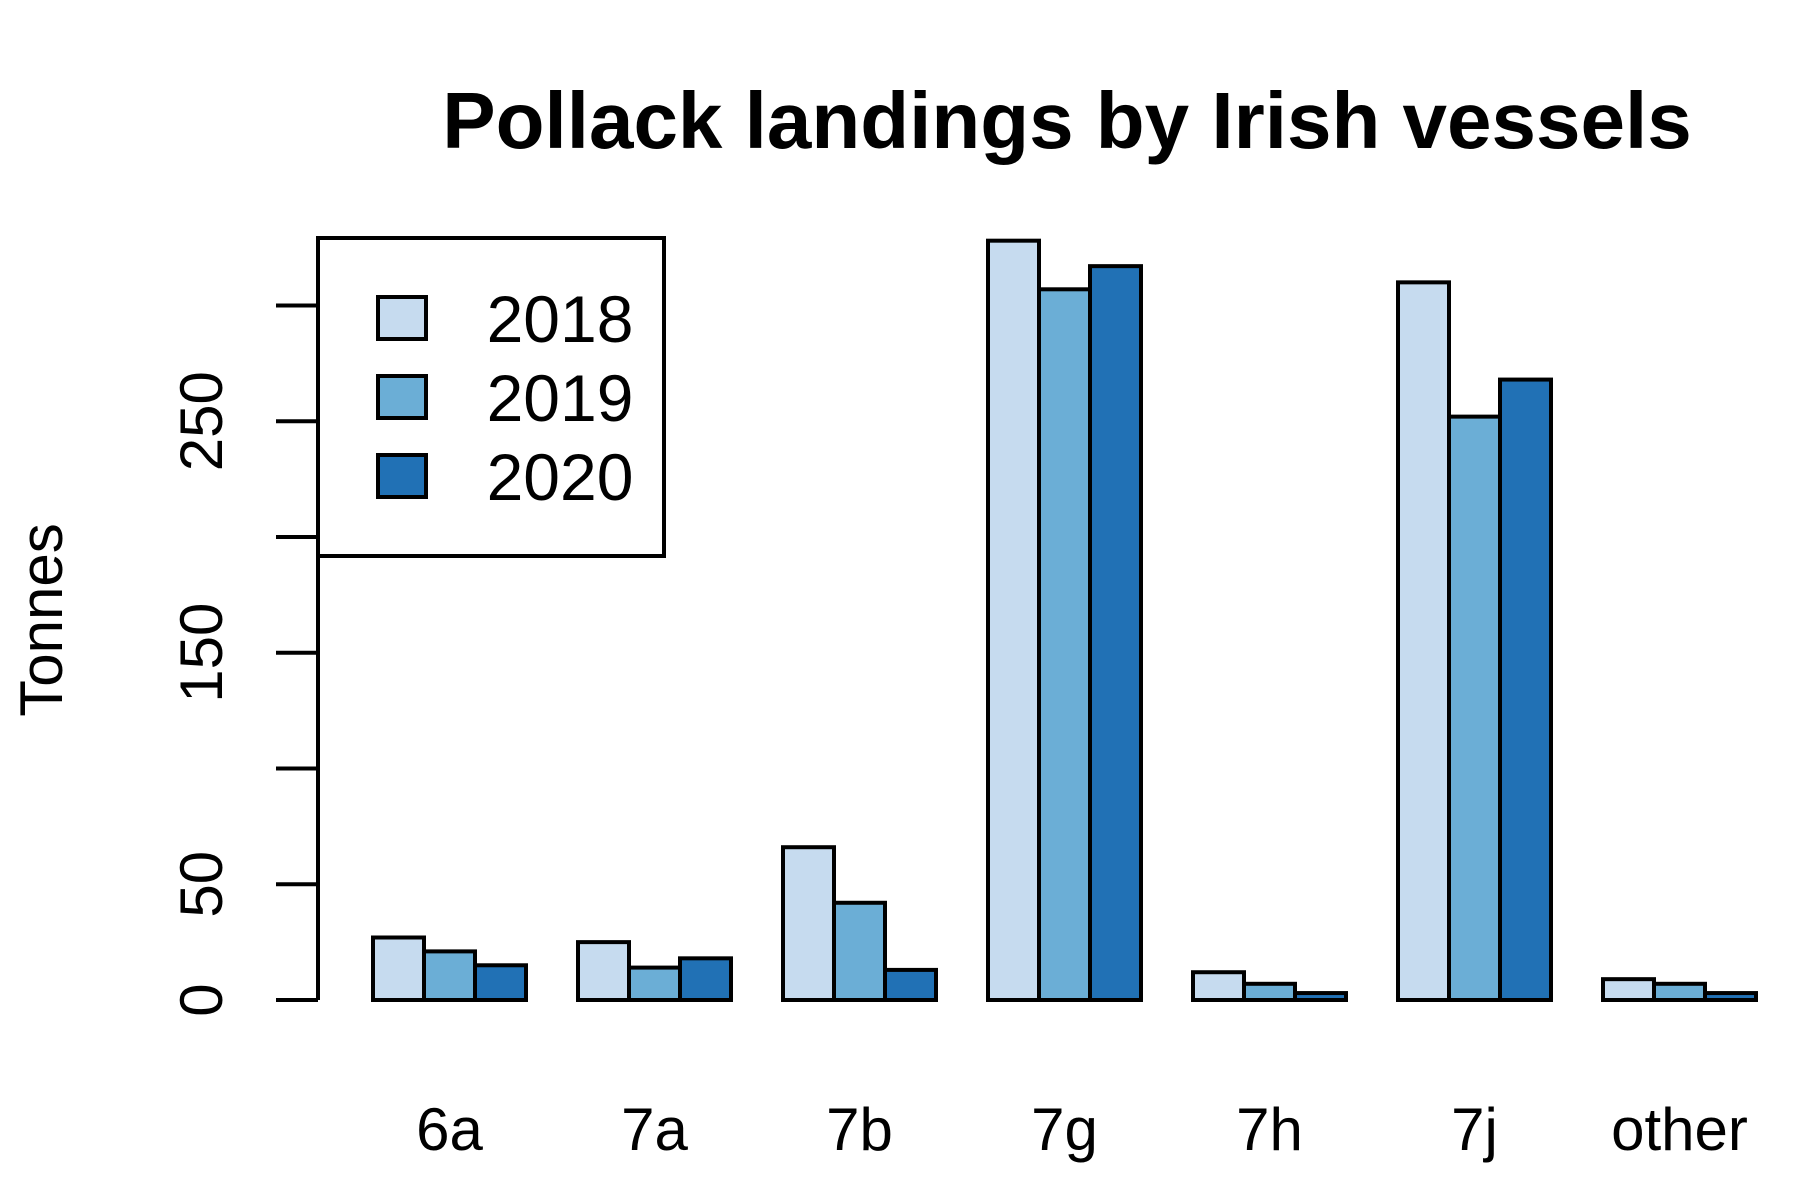 The height and width of the screenshot is (1200, 1800). What do you see at coordinates (201, 421) in the screenshot?
I see `y-tick-label: 250` at bounding box center [201, 421].